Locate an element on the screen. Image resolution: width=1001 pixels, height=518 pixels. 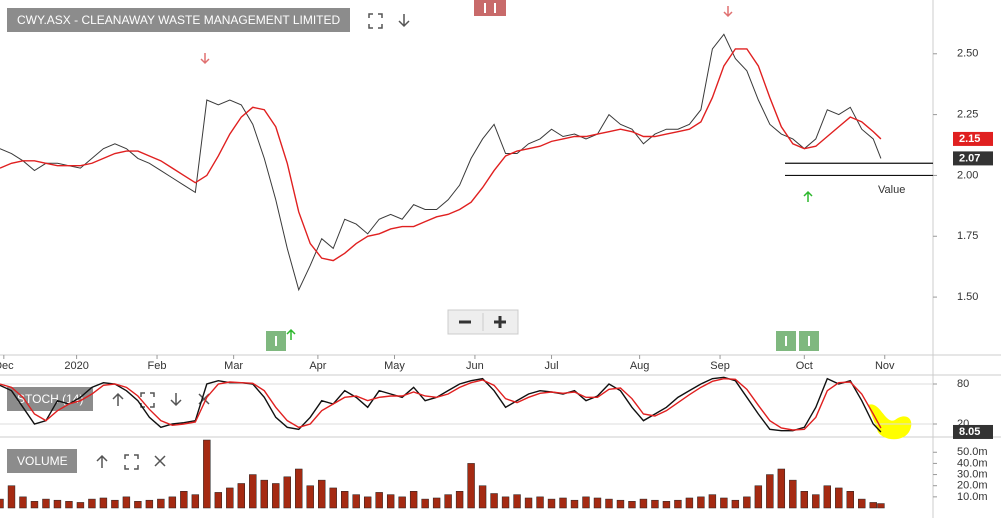
y-tick-label: 2.25 is located at coordinates (967, 115).